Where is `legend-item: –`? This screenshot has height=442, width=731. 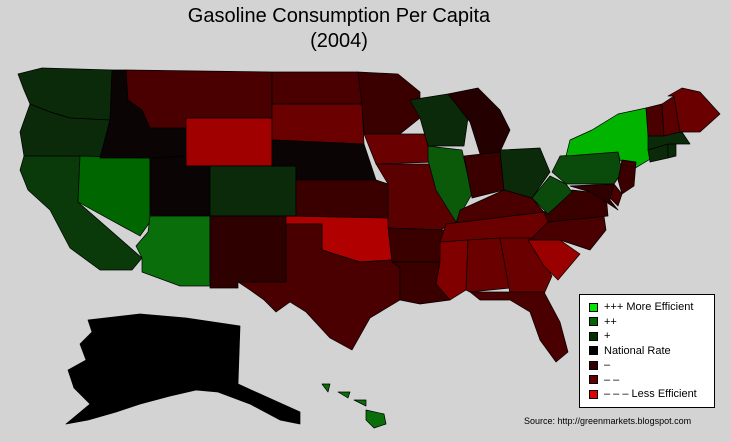 legend-item: – is located at coordinates (651, 365).